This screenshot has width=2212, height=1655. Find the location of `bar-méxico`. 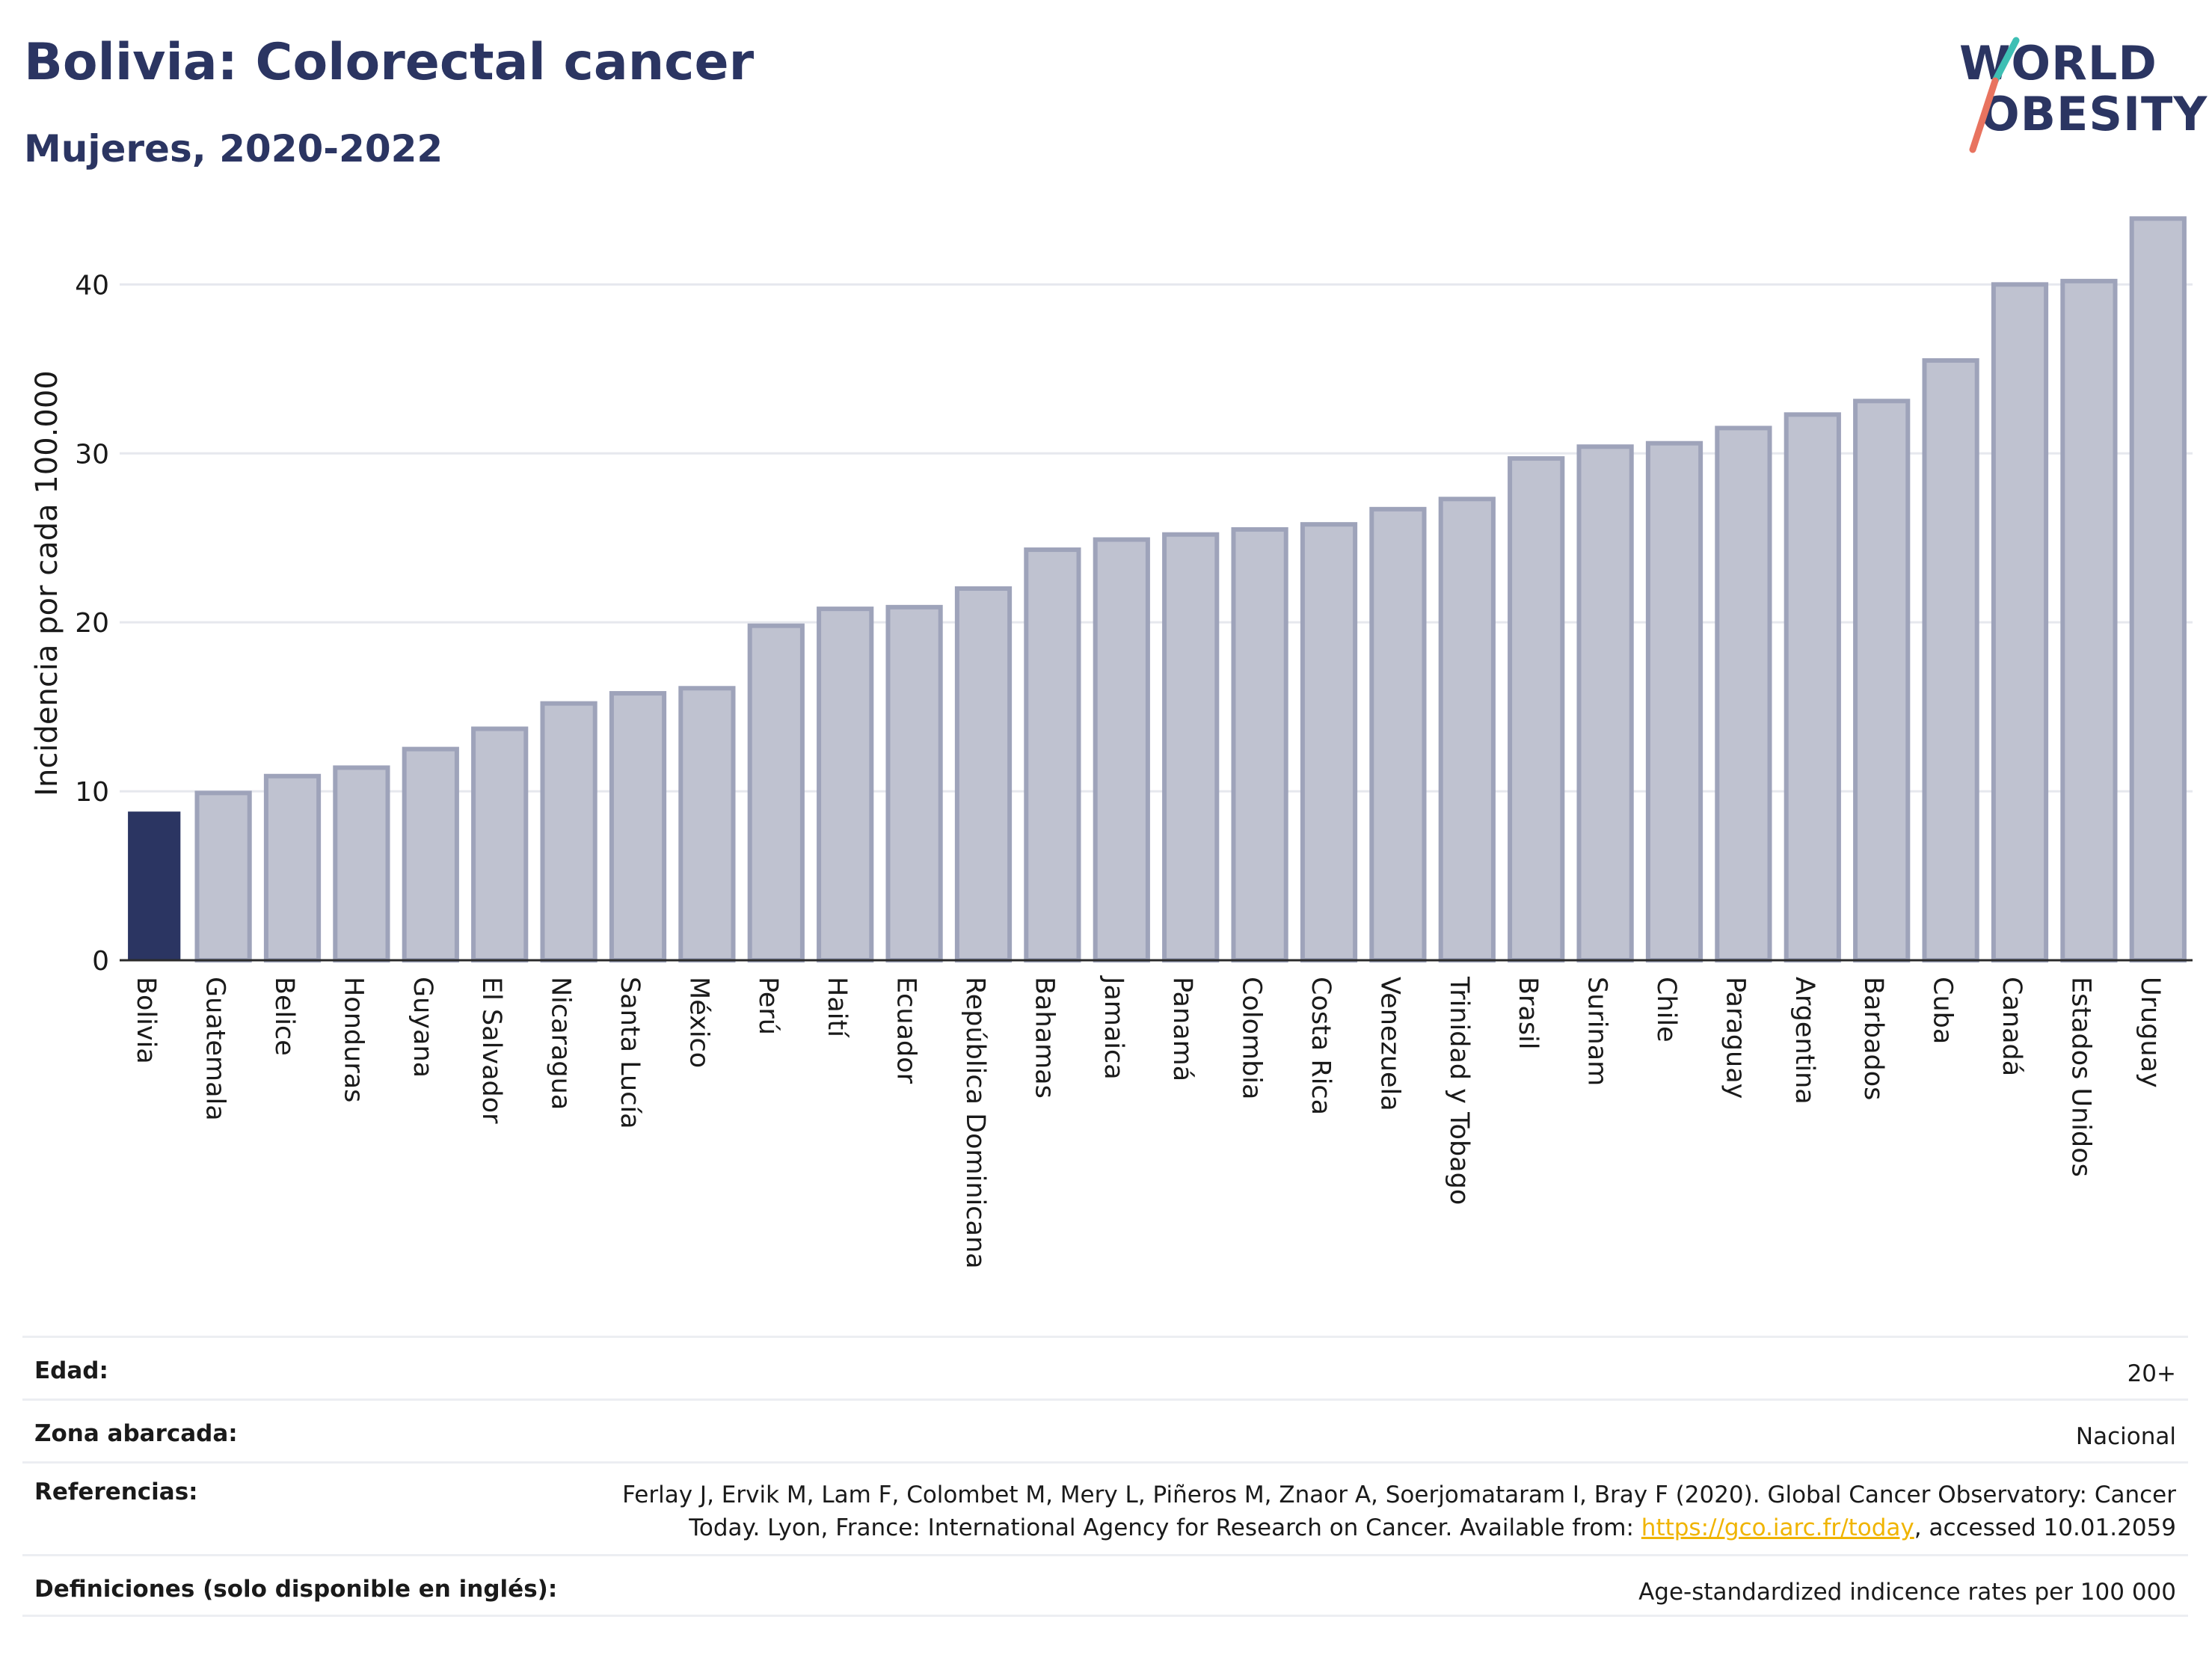

bar-méxico is located at coordinates (707, 824).